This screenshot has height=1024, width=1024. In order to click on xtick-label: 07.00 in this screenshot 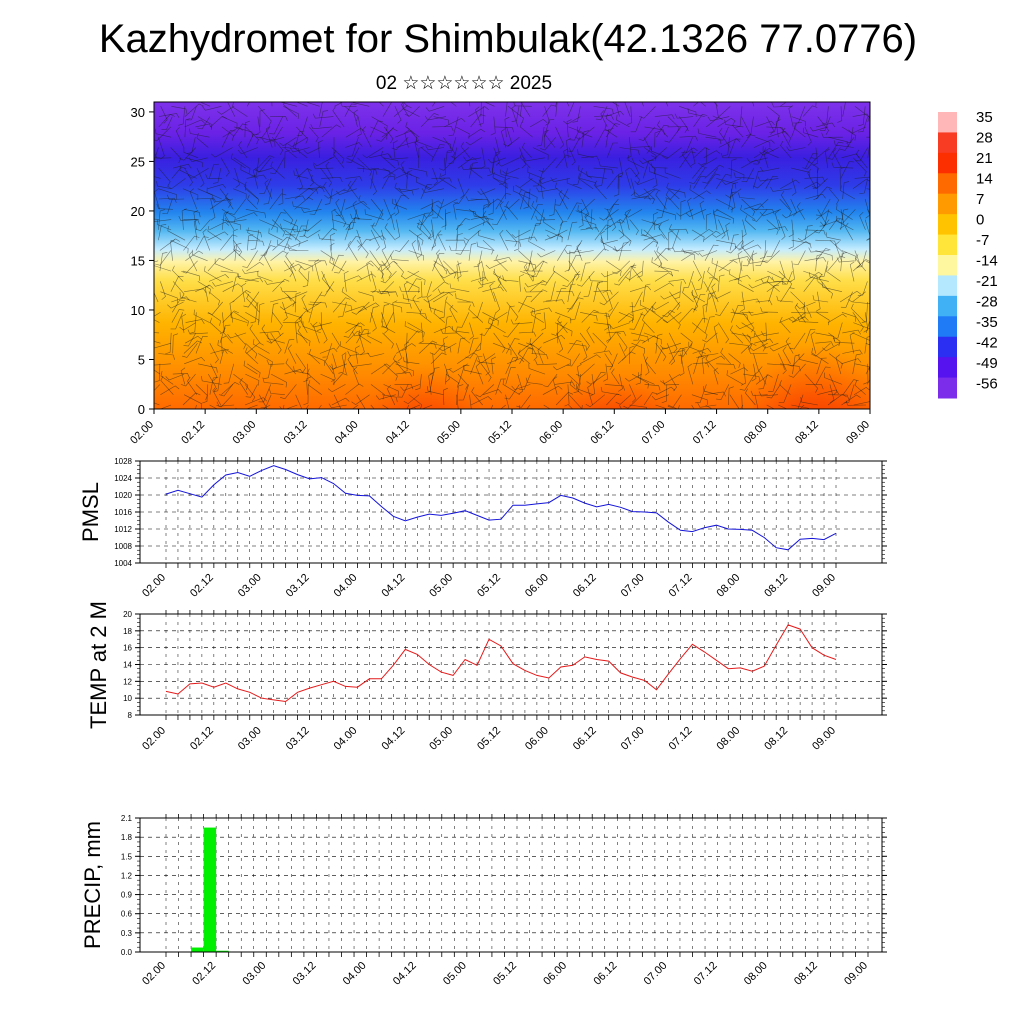, I will do `click(633, 586)`.